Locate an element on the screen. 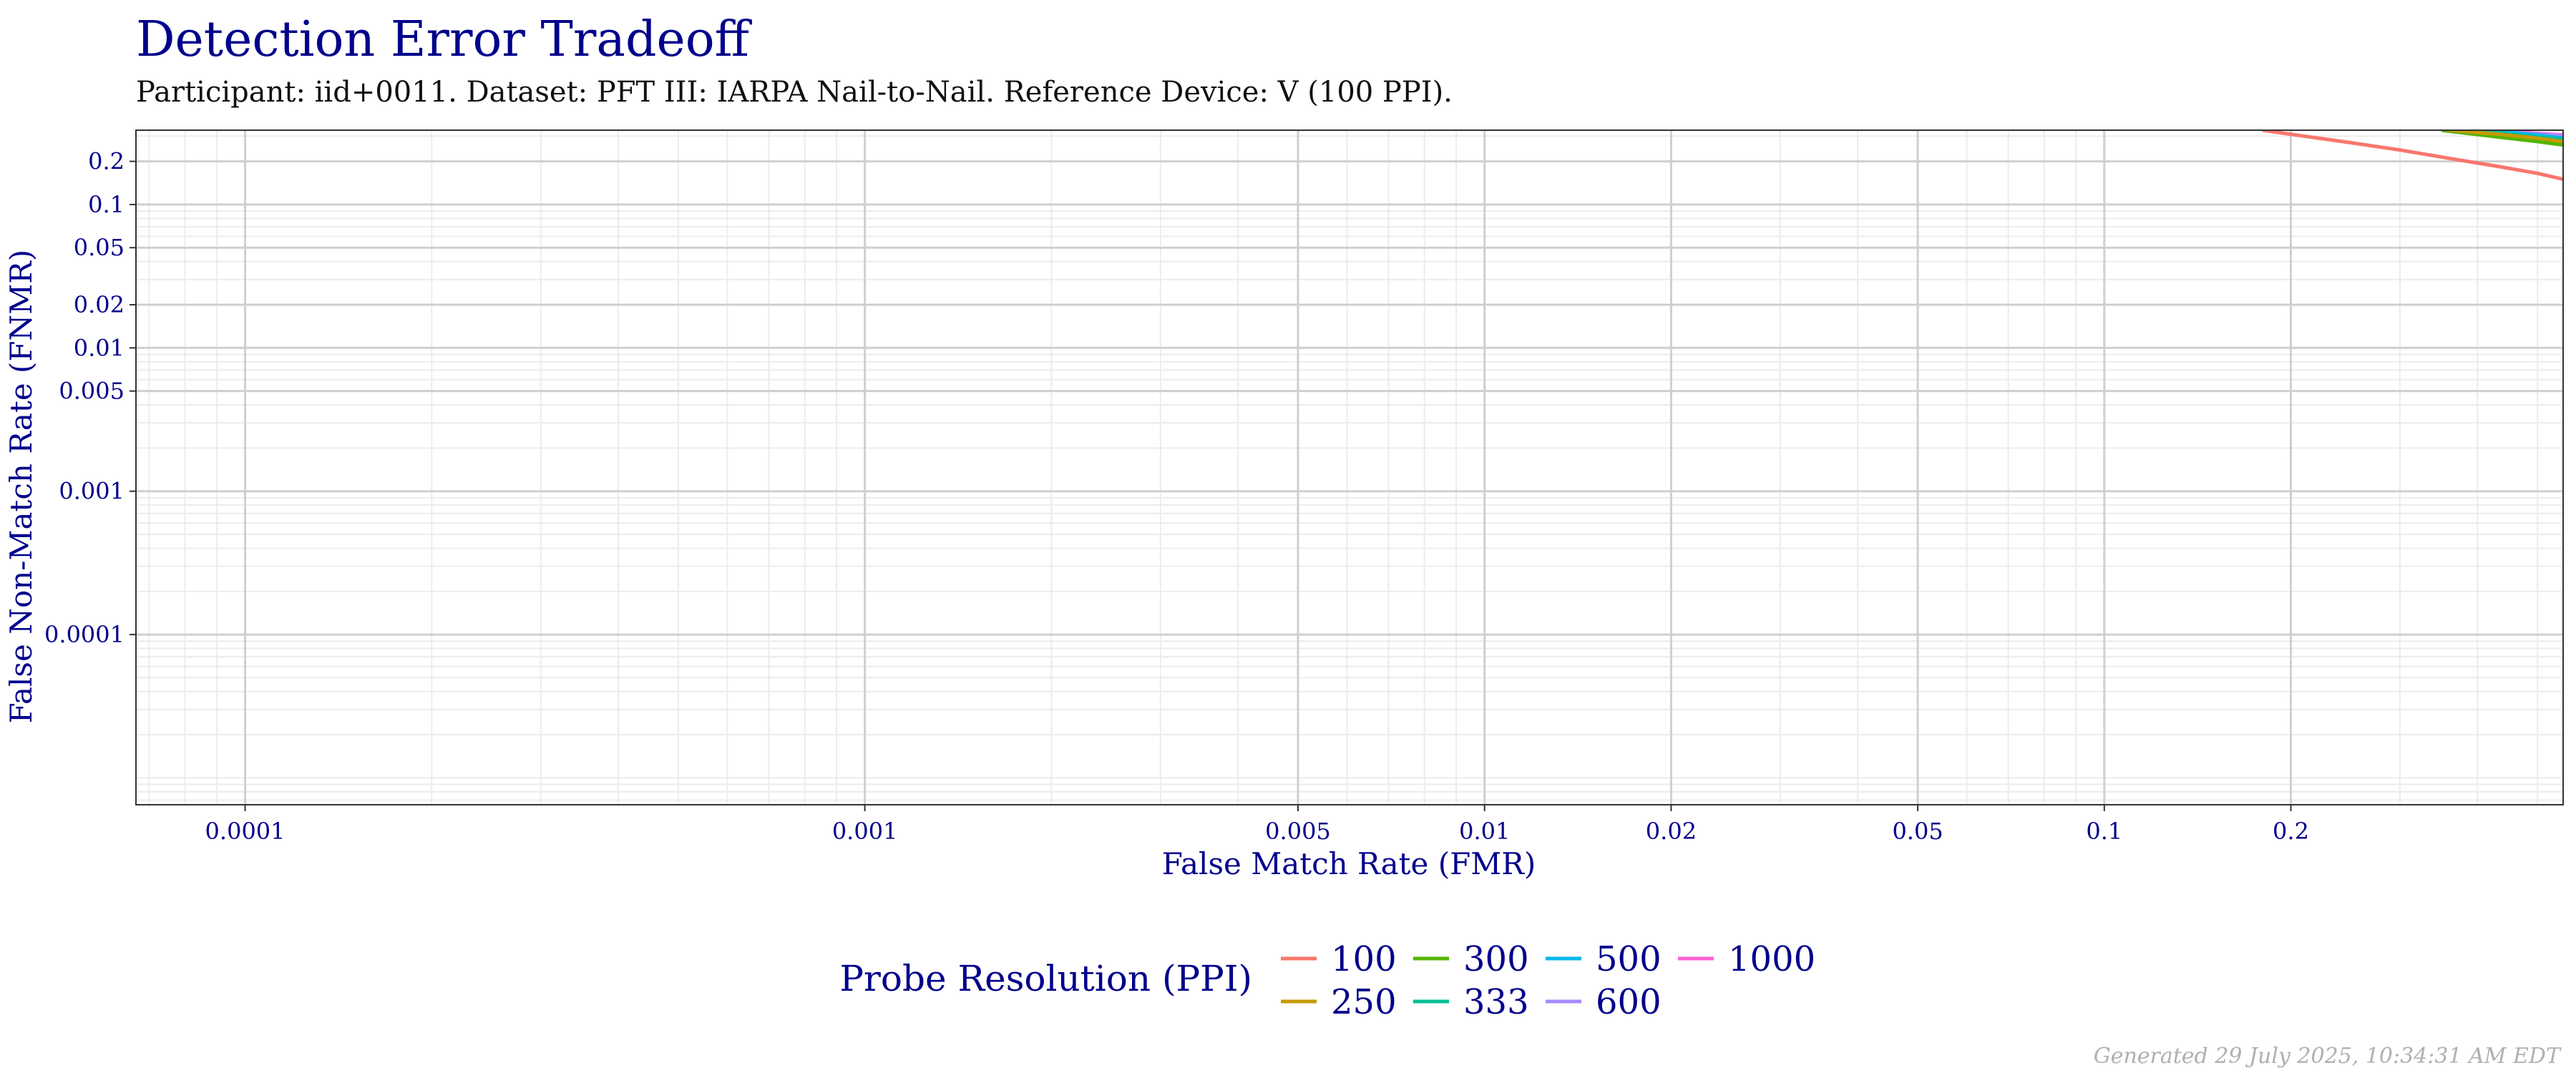 This screenshot has width=2576, height=1073. det-curves is located at coordinates (2412, 156).